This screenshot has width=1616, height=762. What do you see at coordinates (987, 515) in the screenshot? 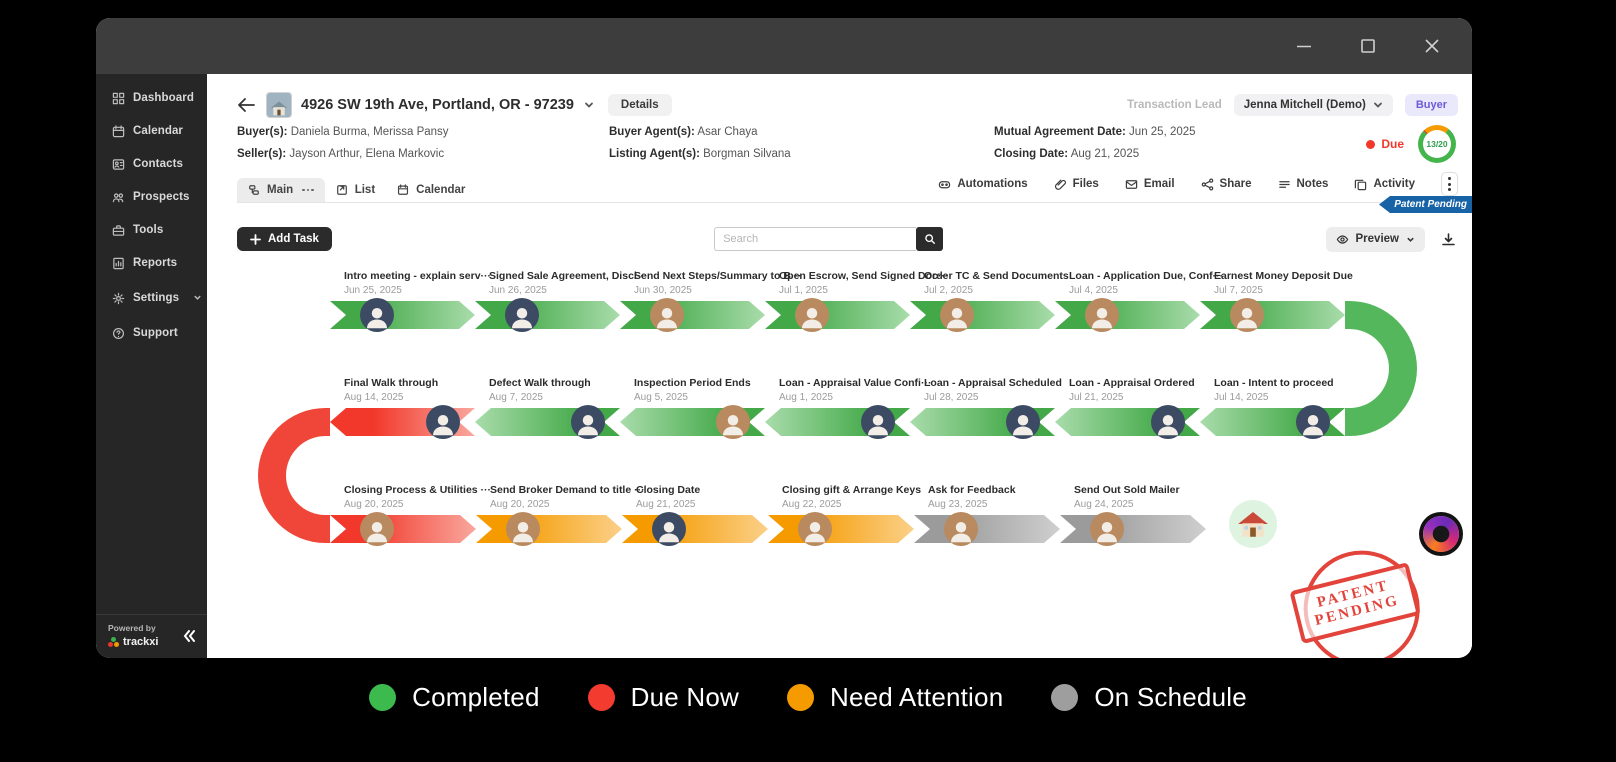
I see `task-segment: Ask for Feedback Aug 23, 2025` at bounding box center [987, 515].